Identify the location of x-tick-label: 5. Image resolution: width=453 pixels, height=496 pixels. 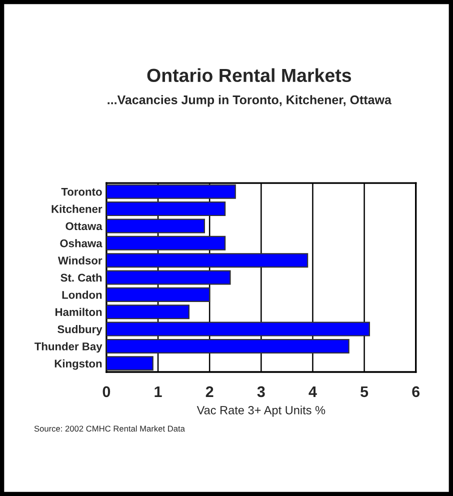
(364, 392).